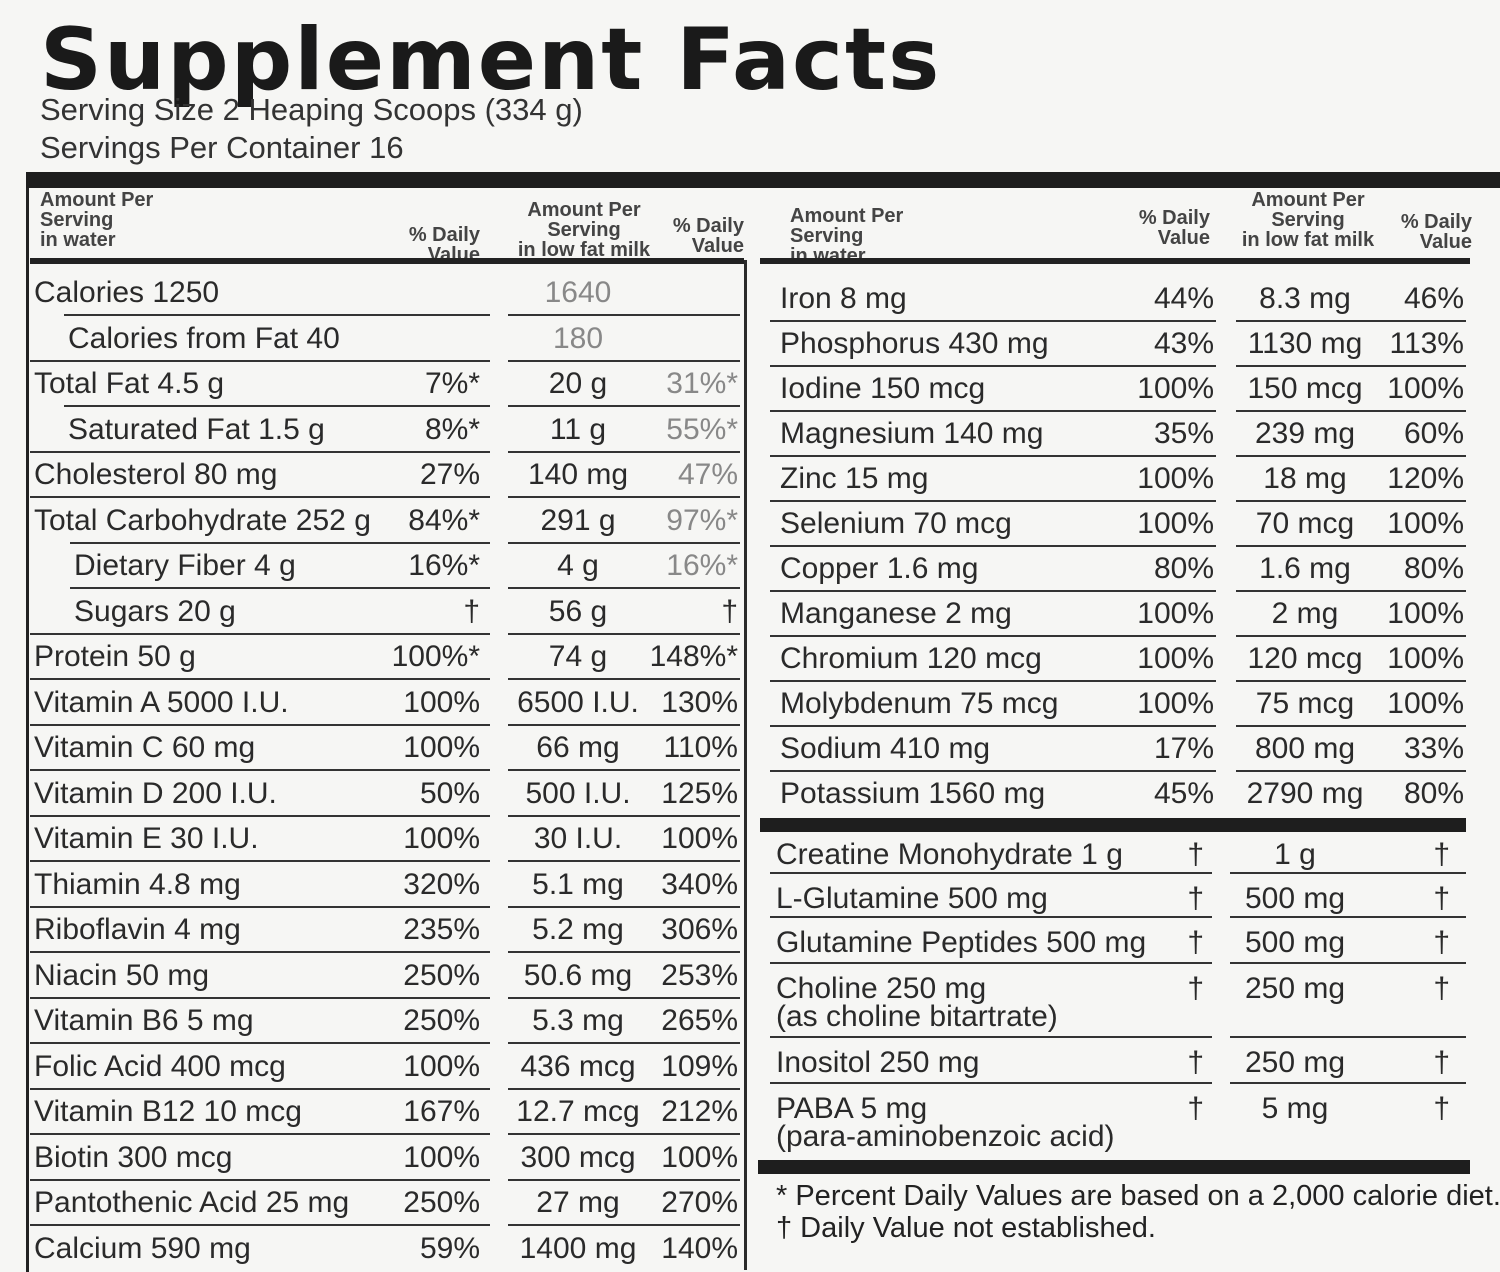 This screenshot has height=1272, width=1500. Describe the element at coordinates (387, 975) in the screenshot. I see `nutrient-row: Niacin 50 mg 250% 50.6 mg 253%` at that location.